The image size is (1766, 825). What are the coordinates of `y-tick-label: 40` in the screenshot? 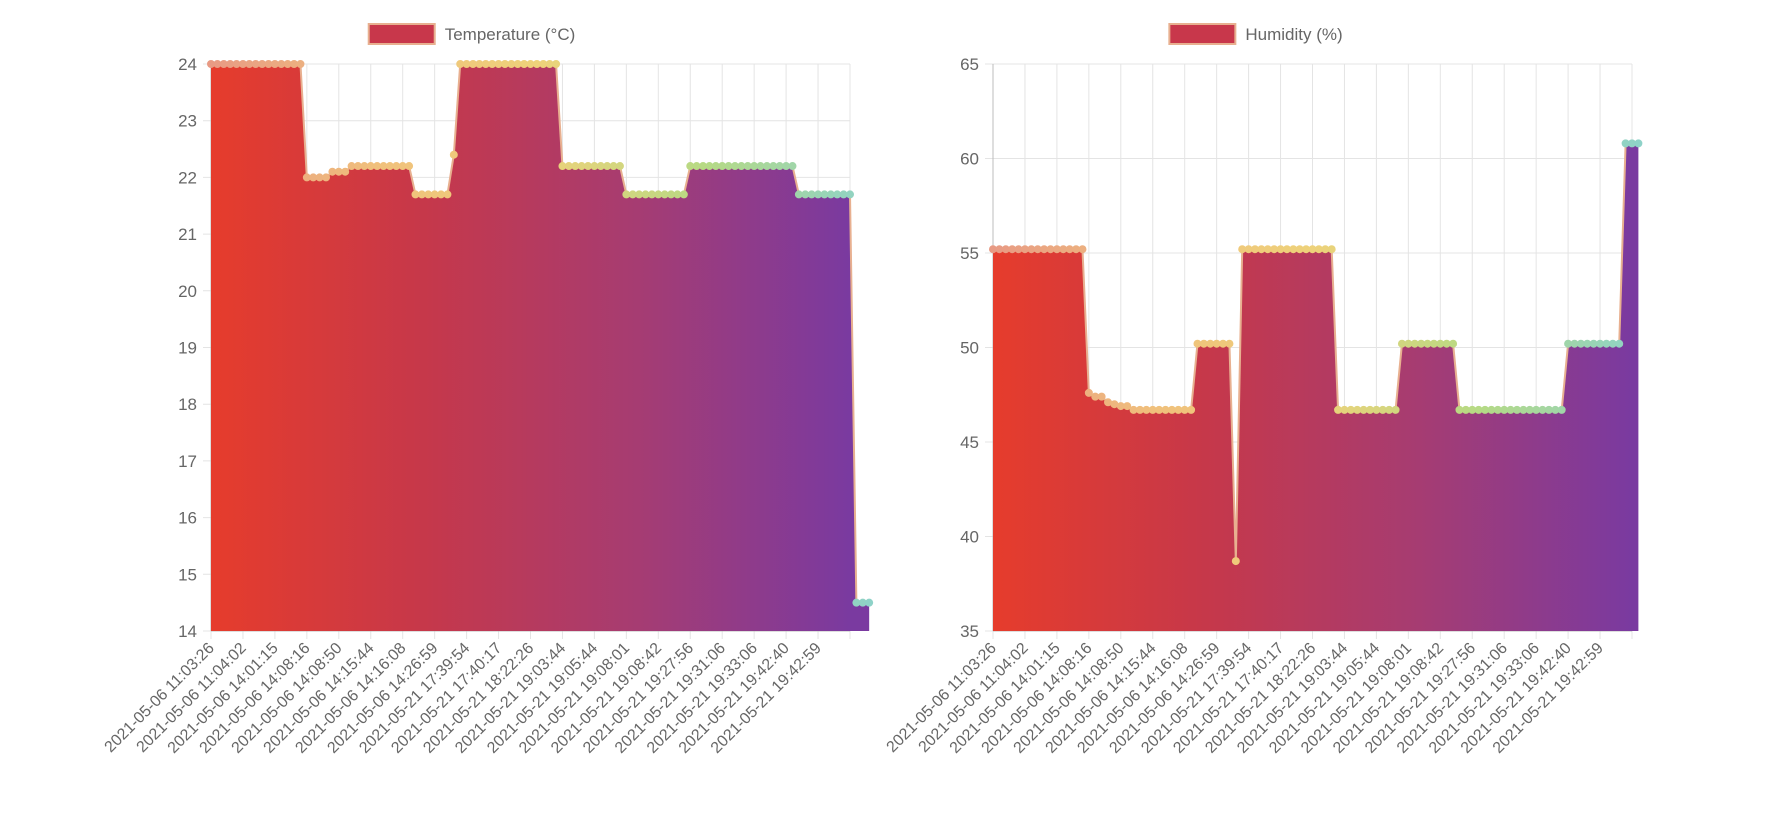 It's located at (969, 537).